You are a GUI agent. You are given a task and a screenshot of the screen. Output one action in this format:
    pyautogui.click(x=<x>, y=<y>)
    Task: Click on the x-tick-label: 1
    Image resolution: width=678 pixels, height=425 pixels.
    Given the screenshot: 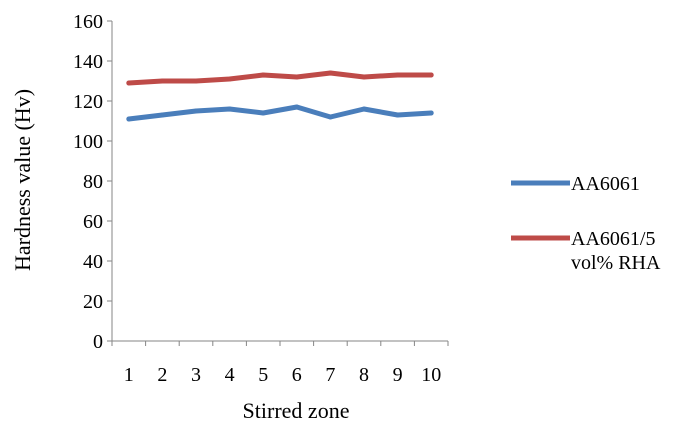 What is the action you would take?
    pyautogui.click(x=129, y=375)
    